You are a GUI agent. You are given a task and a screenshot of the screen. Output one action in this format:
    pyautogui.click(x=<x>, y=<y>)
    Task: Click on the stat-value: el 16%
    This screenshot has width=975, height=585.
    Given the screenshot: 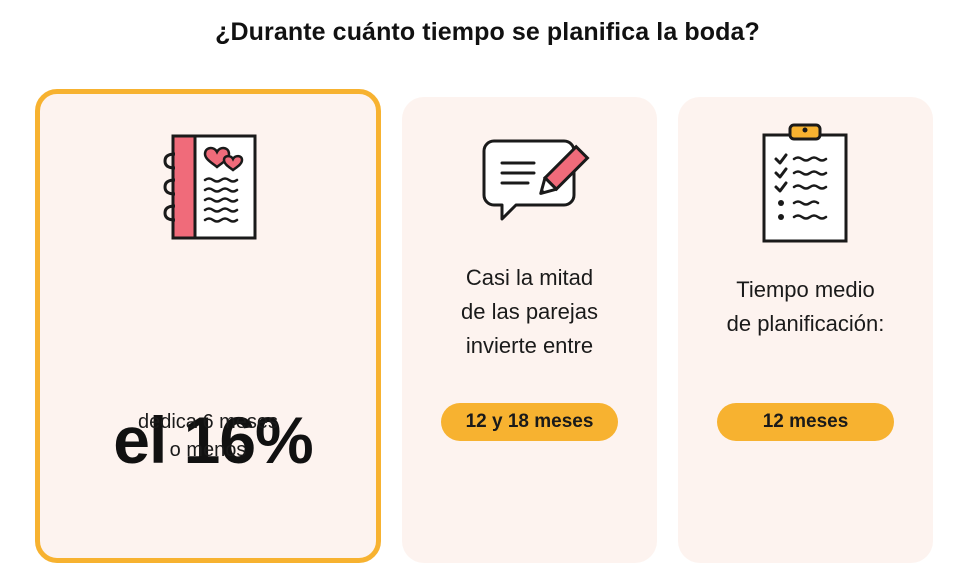 What is the action you would take?
    pyautogui.click(x=213, y=440)
    